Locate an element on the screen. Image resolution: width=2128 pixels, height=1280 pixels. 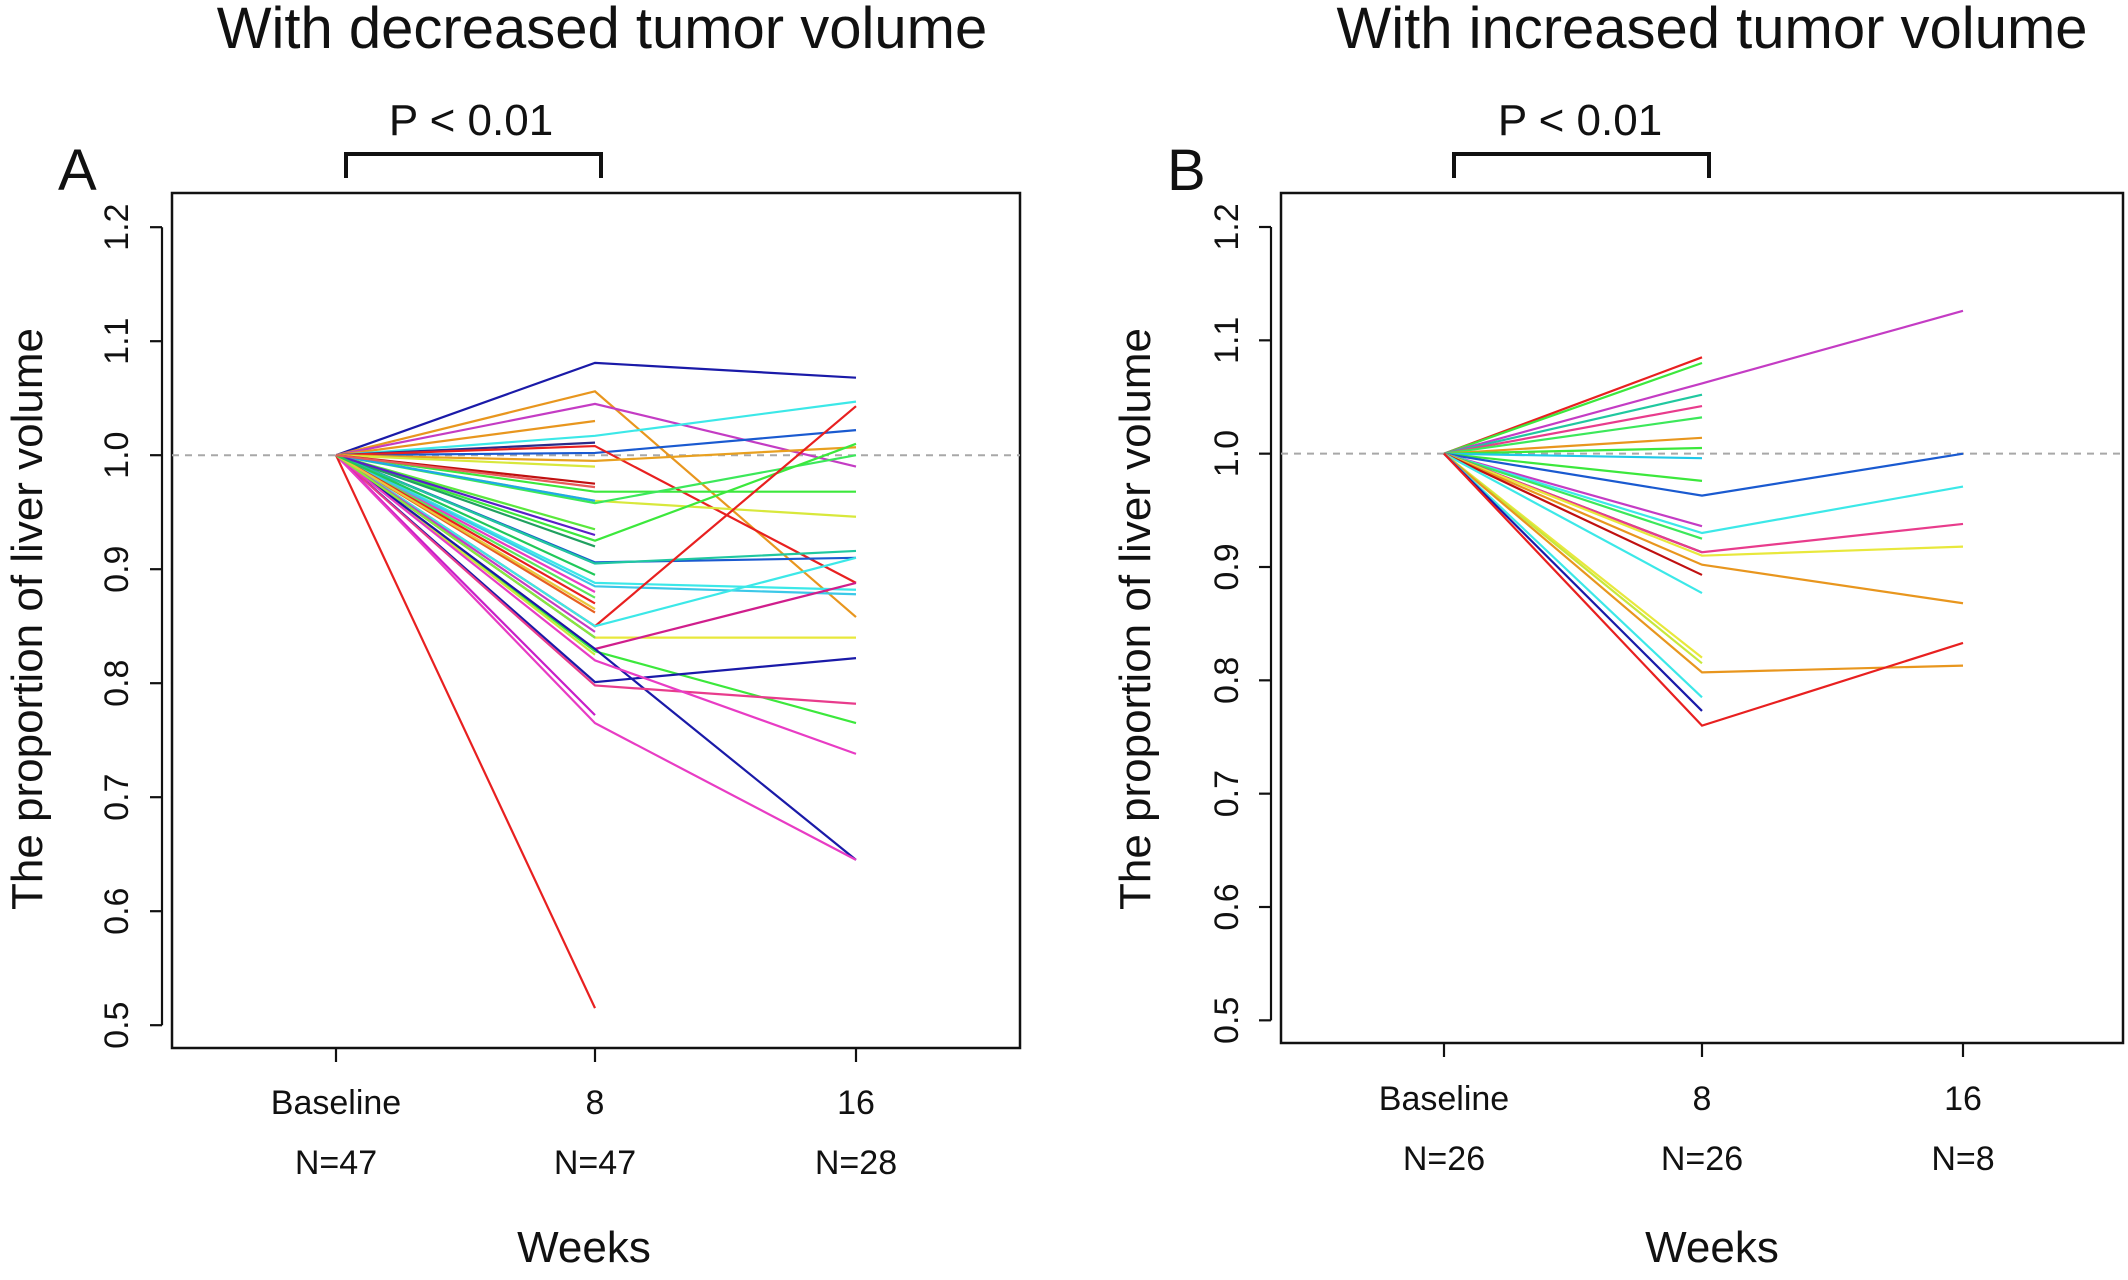
panel-letter: A is located at coordinates (77, 170).